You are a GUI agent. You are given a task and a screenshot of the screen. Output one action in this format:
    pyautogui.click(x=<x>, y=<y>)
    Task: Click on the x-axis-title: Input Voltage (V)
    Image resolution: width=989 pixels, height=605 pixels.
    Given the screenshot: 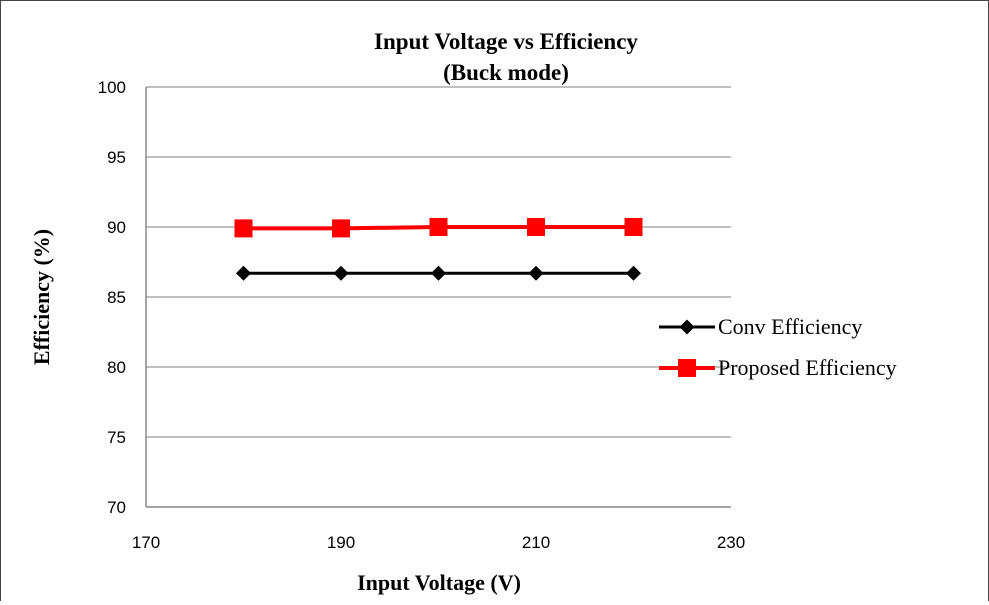 What is the action you would take?
    pyautogui.click(x=439, y=582)
    